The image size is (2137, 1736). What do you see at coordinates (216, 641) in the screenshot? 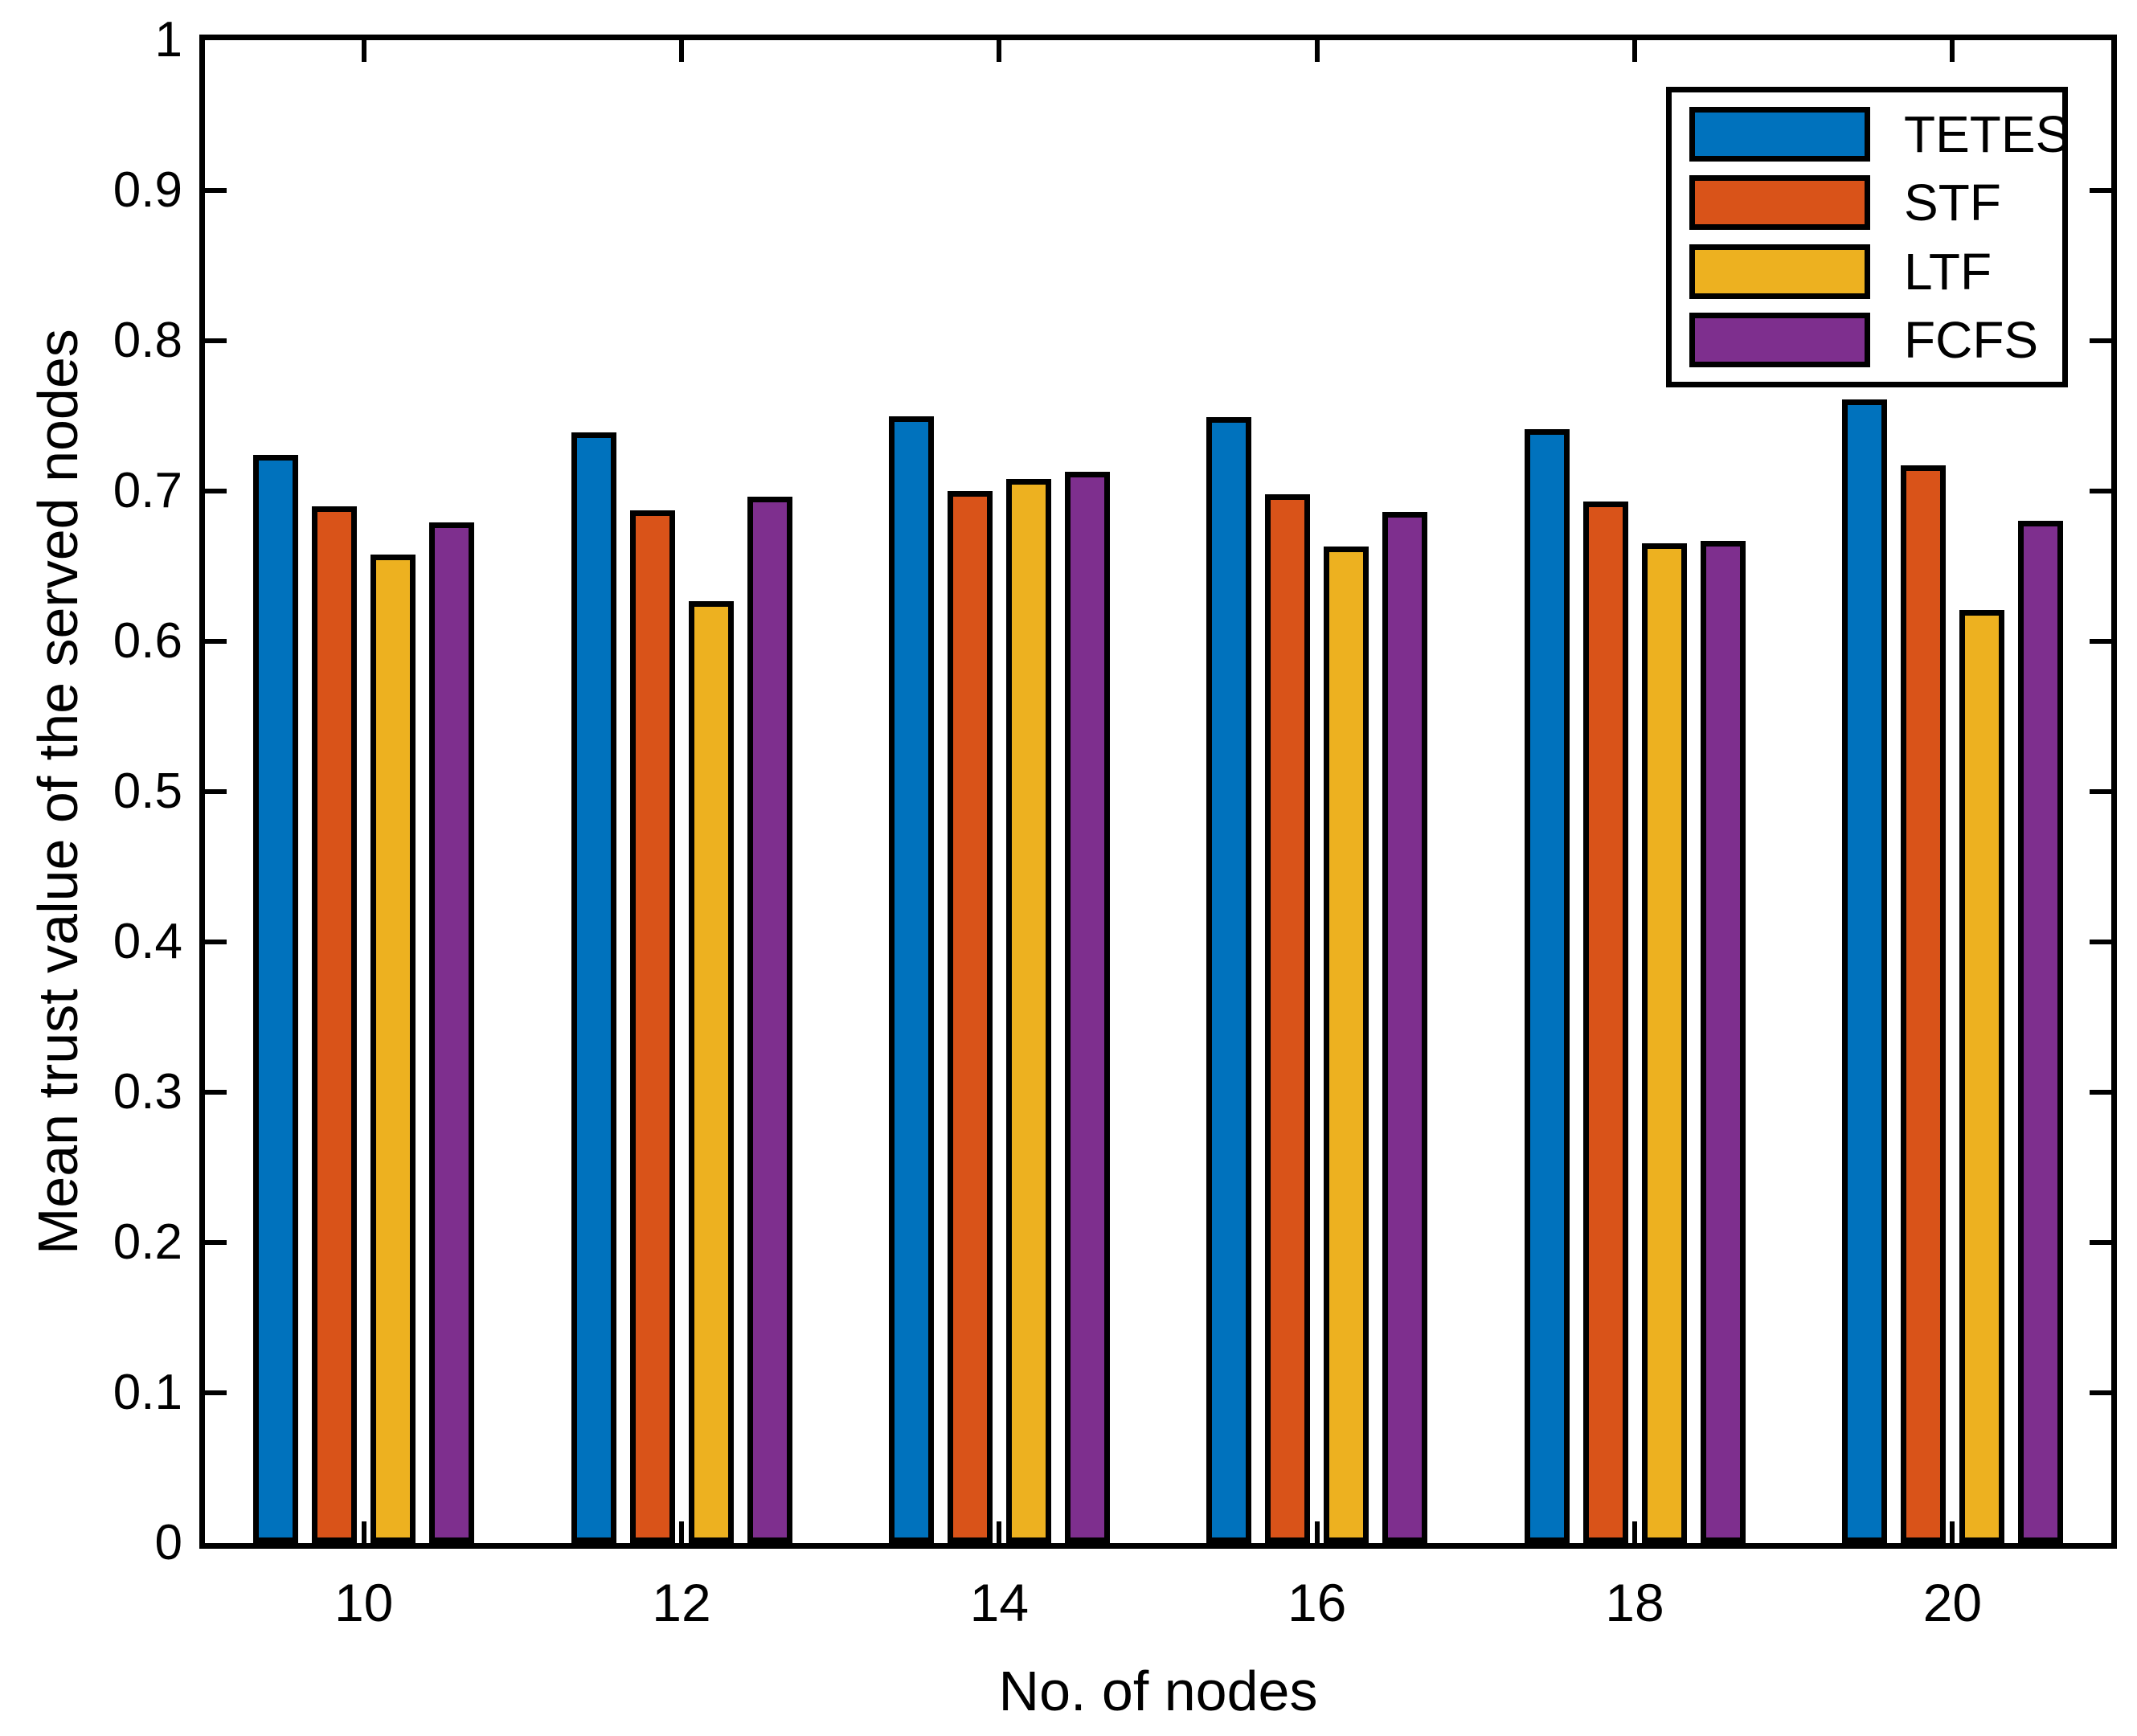
I see `y-tick-left-0.6` at bounding box center [216, 641].